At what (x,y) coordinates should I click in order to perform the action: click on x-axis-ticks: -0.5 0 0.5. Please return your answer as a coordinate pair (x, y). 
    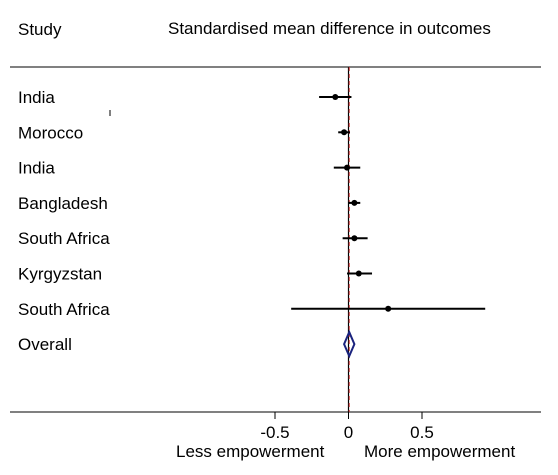
    Looking at the image, I should click on (347, 427).